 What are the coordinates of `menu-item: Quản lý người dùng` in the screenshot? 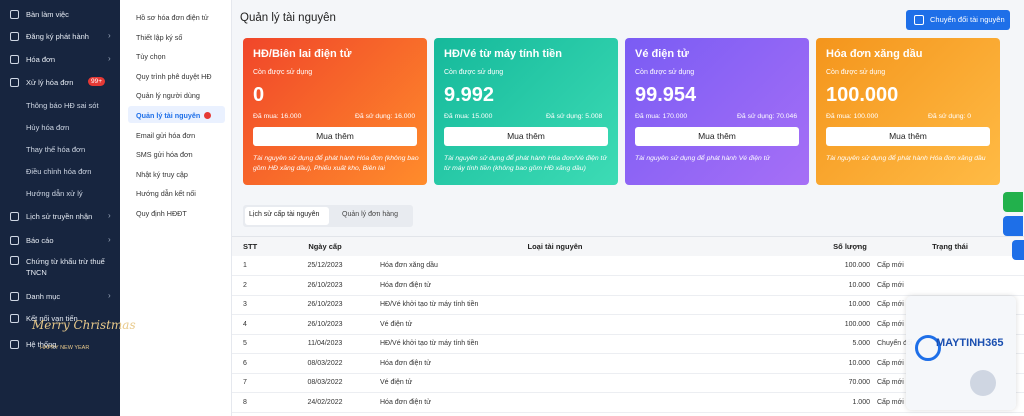 It's located at (168, 96).